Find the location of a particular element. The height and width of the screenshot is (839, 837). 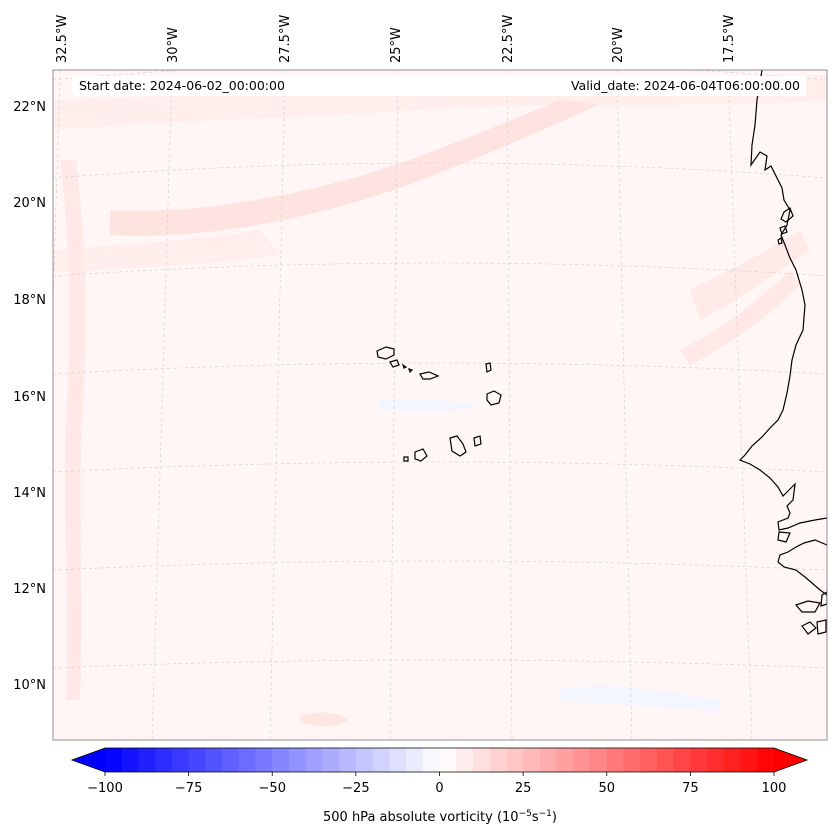

africa-coastline is located at coordinates (782, 352).